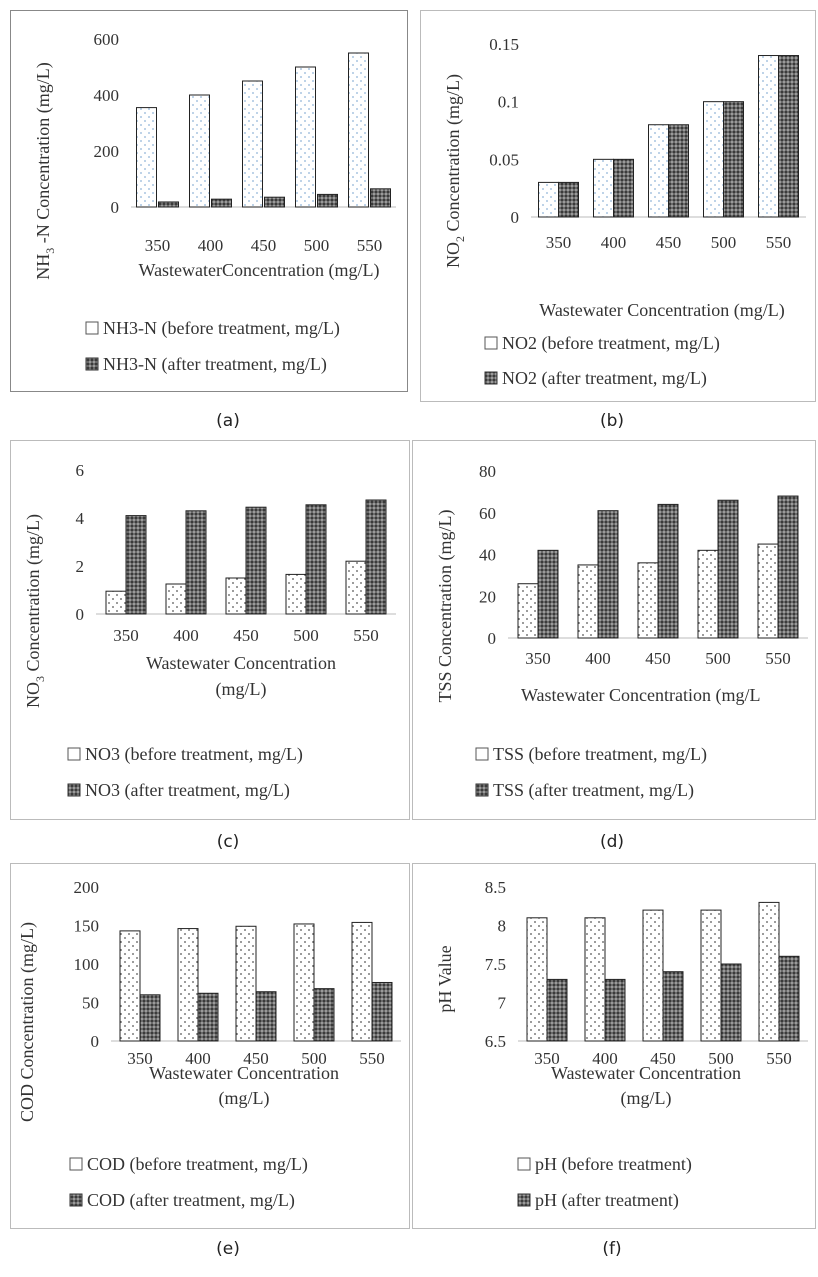  I want to click on y-tick-label: 200, so click(107, 151).